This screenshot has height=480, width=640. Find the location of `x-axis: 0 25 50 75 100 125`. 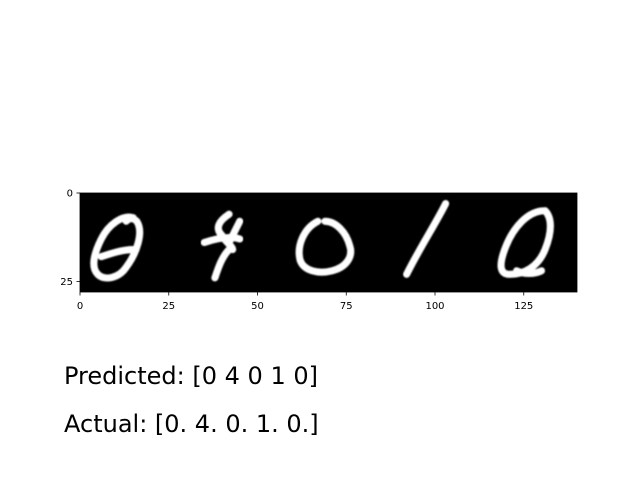

x-axis: 0 25 50 75 100 125 is located at coordinates (305, 302).